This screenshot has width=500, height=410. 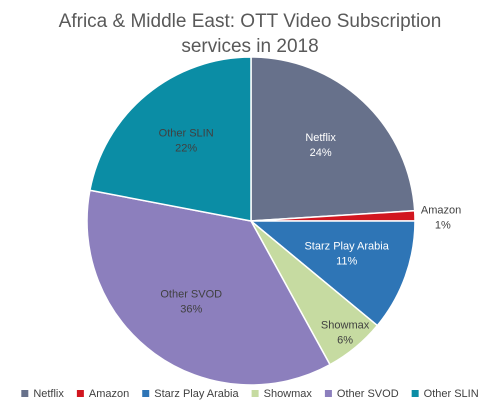 I want to click on legend-label-other-svod: Other SVOD, so click(x=368, y=394).